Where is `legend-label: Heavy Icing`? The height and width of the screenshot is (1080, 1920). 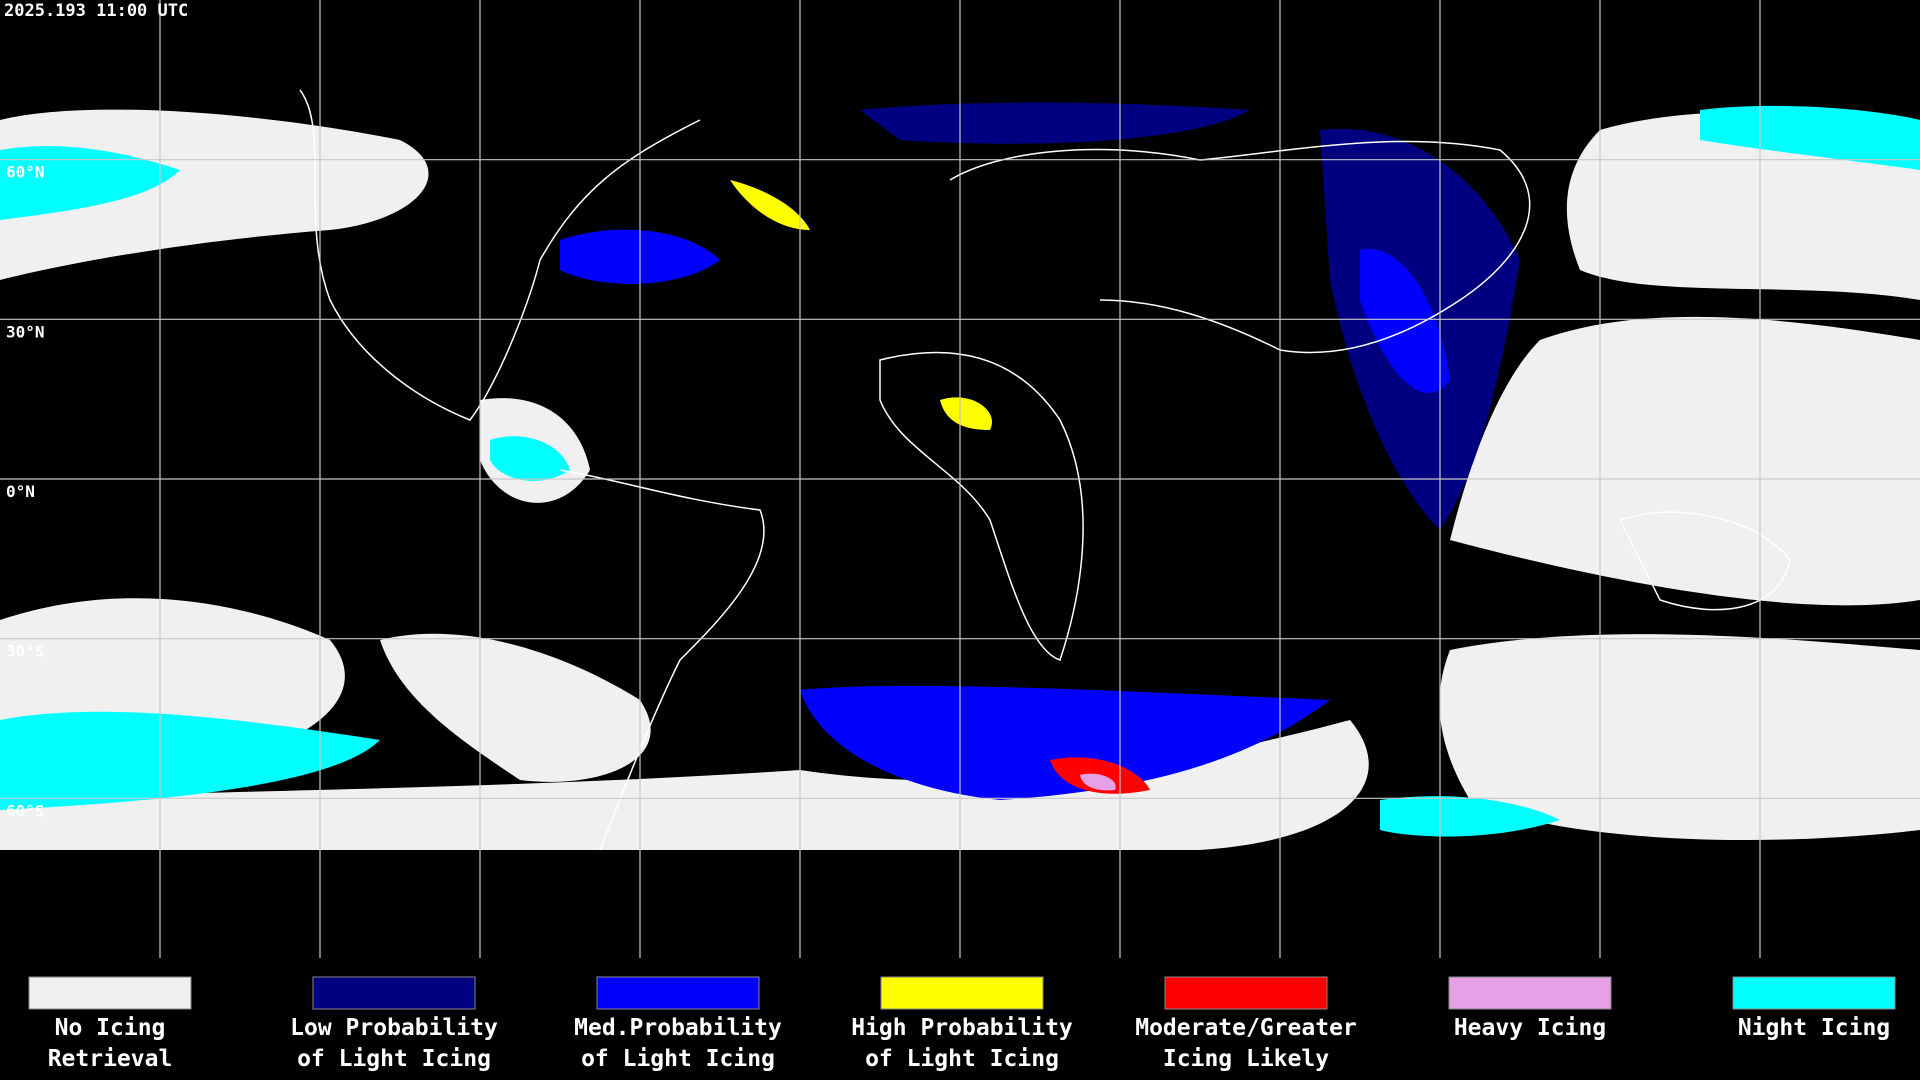 legend-label: Heavy Icing is located at coordinates (1530, 1028).